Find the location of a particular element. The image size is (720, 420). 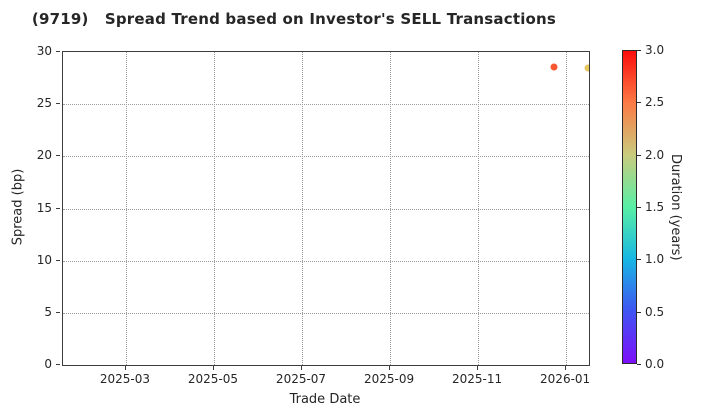

x-tick-label: 2025-05 is located at coordinates (213, 379).